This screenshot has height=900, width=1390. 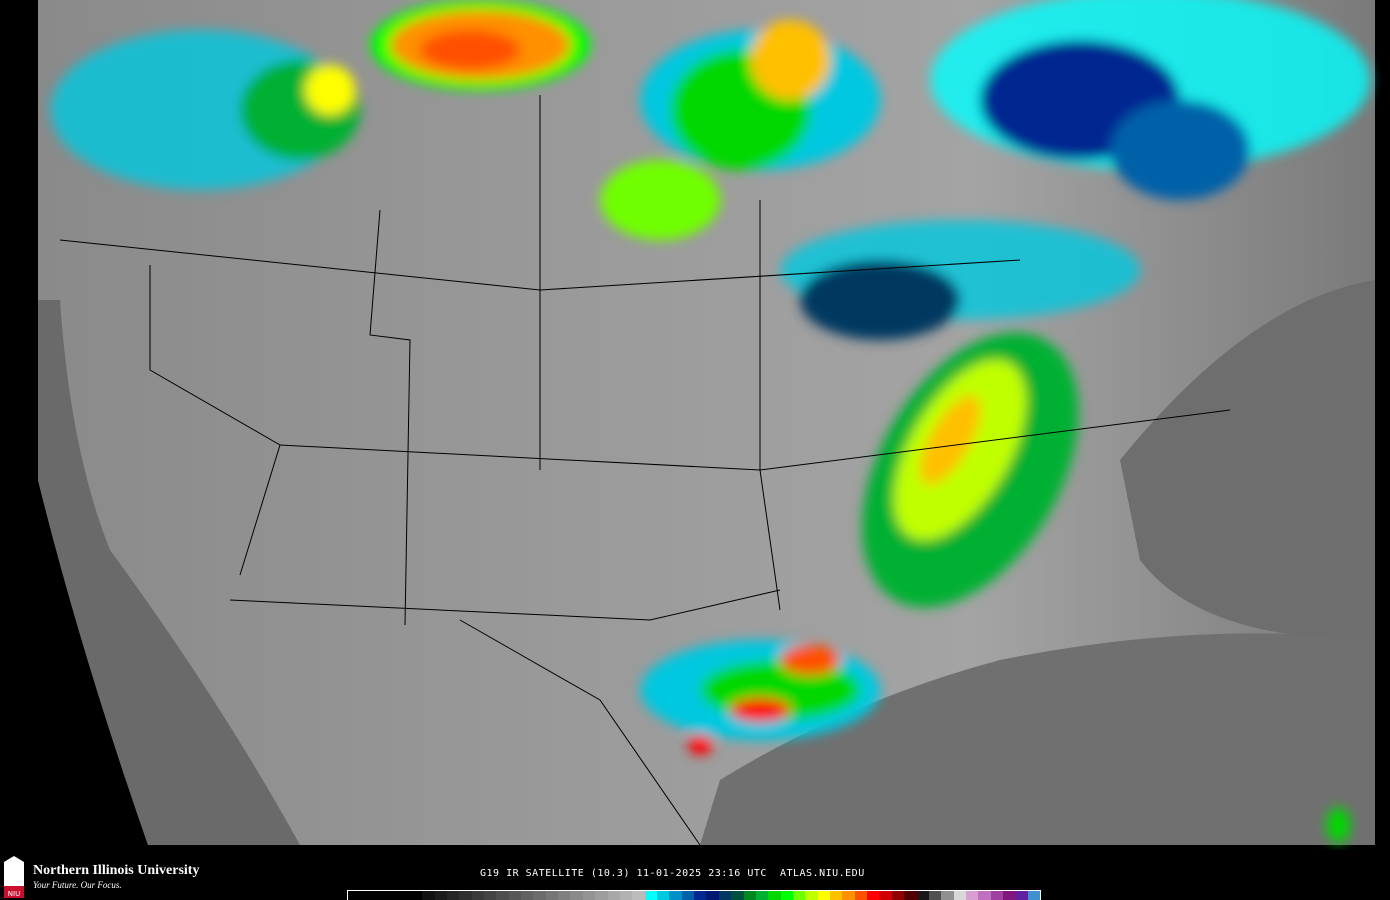 I want to click on niu-logo: NIU, so click(x=14, y=877).